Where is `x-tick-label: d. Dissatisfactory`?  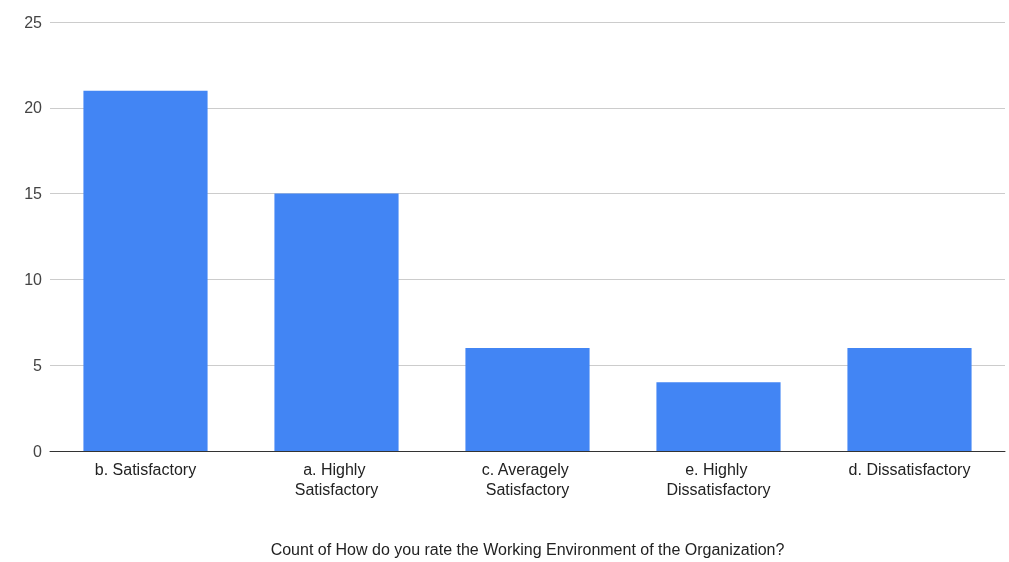
x-tick-label: d. Dissatisfactory is located at coordinates (909, 469).